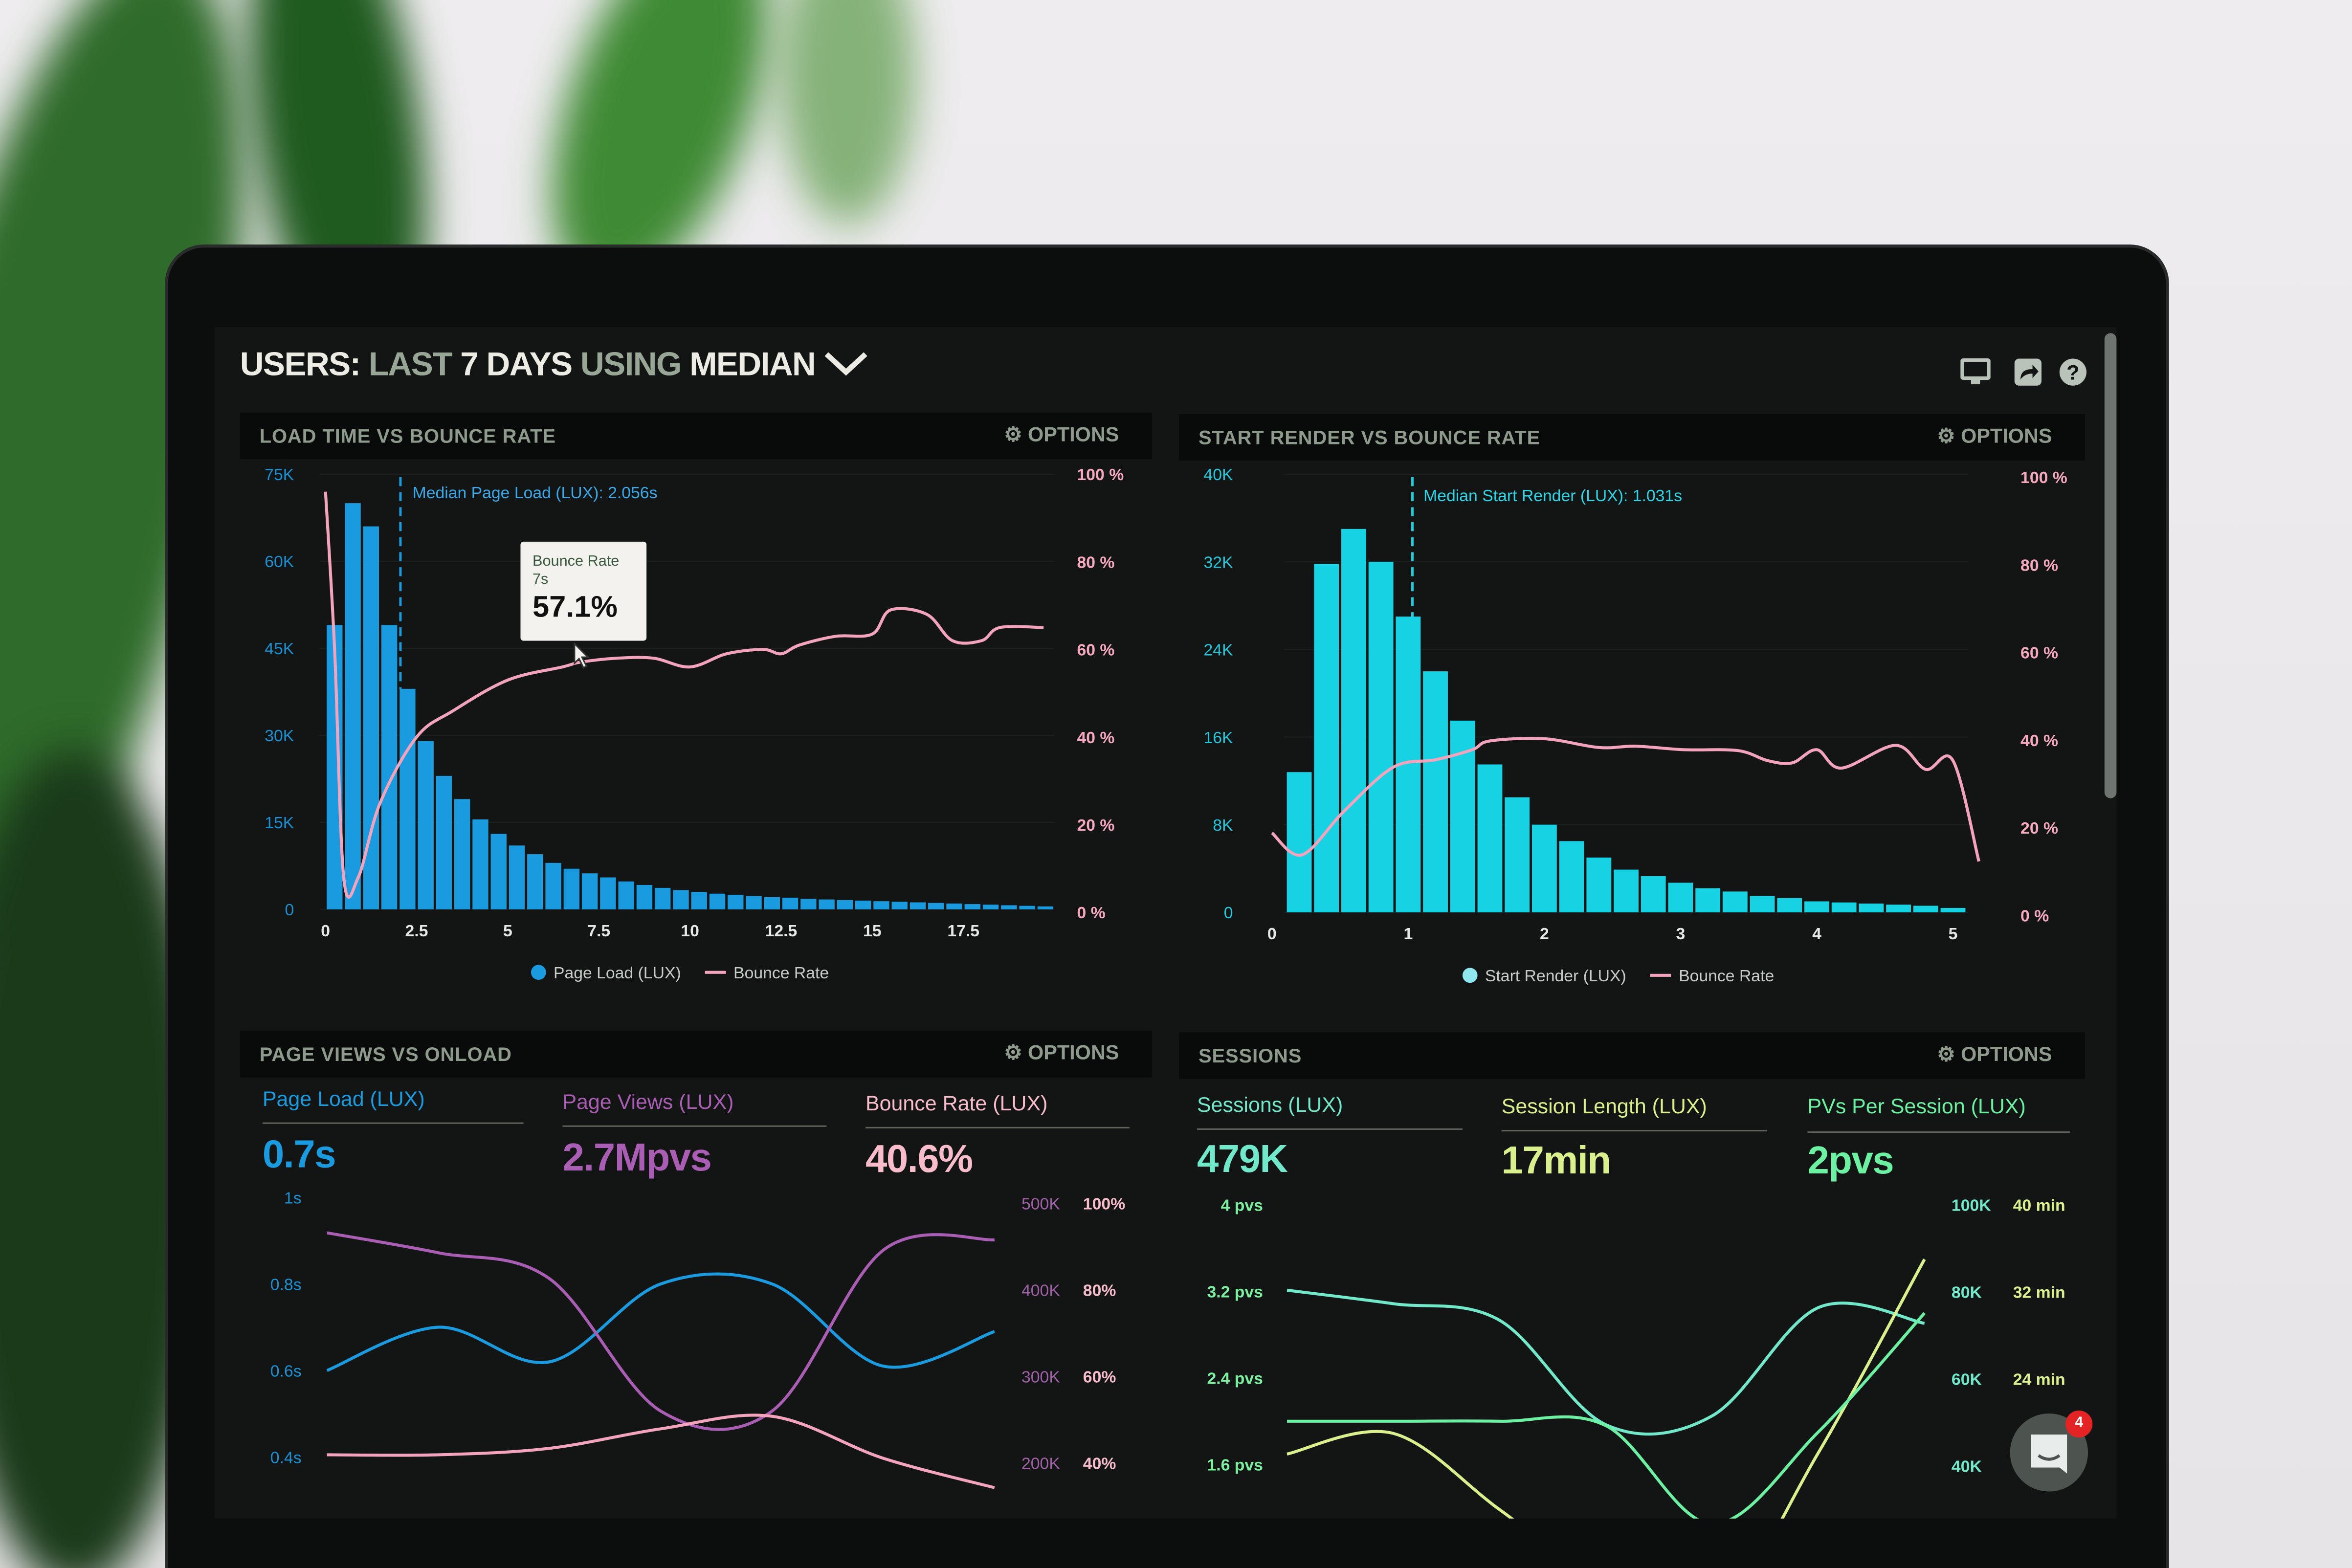  I want to click on legend-item: Start Render (LUX), so click(1555, 977).